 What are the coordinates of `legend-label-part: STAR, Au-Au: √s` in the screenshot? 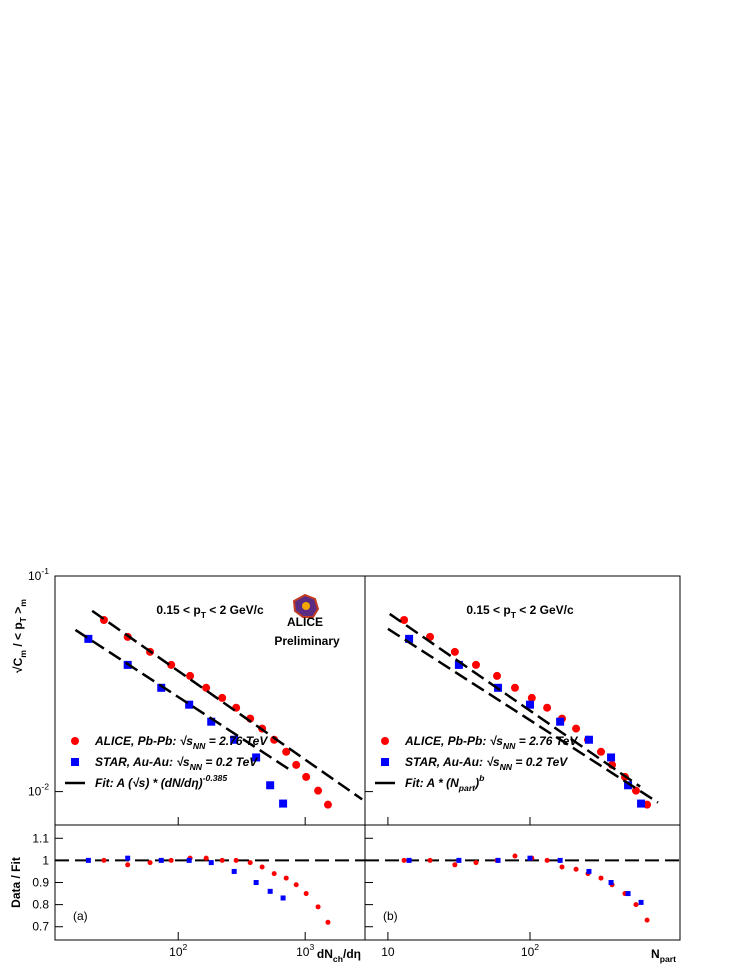 It's located at (452, 762).